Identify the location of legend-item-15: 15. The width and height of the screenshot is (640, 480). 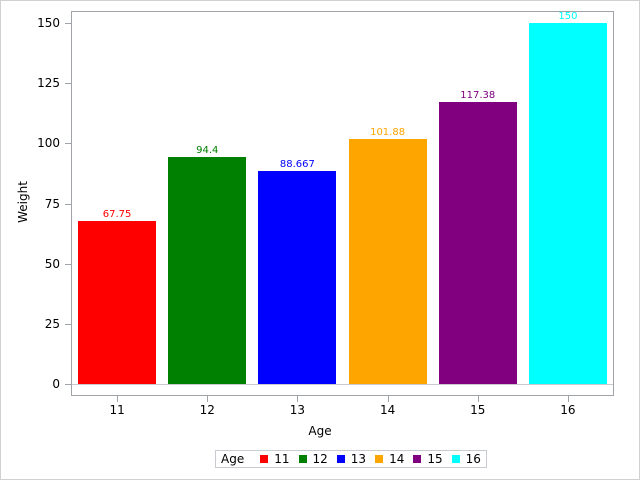
(428, 459).